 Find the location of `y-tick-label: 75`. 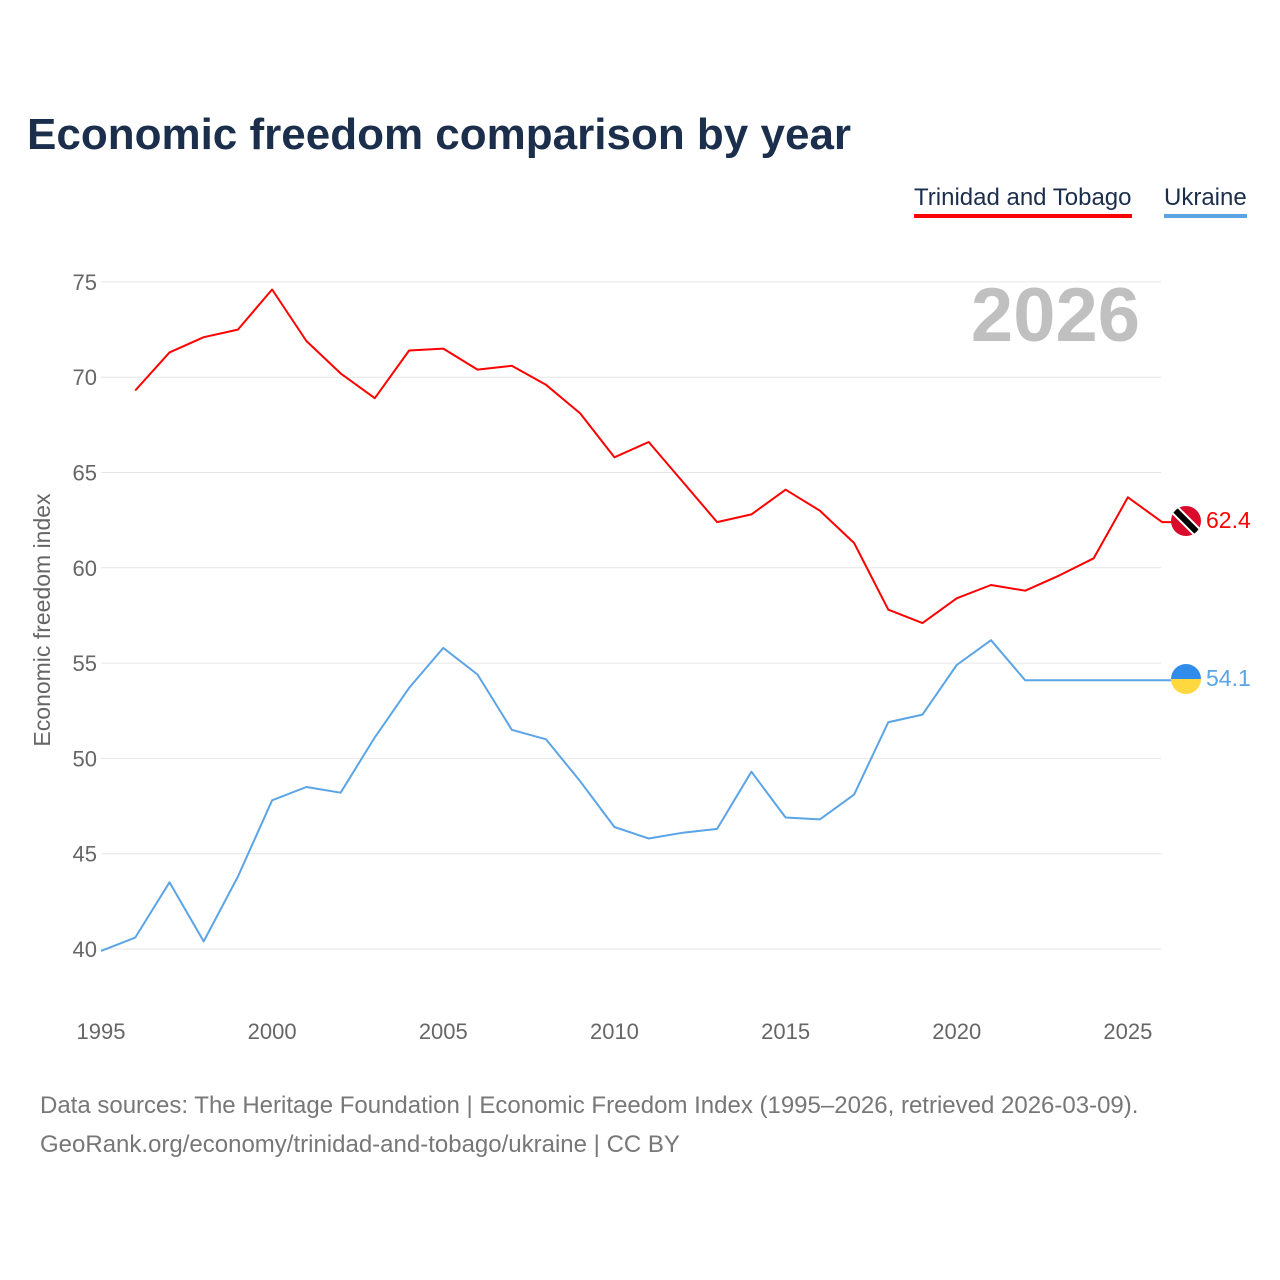

y-tick-label: 75 is located at coordinates (85, 282).